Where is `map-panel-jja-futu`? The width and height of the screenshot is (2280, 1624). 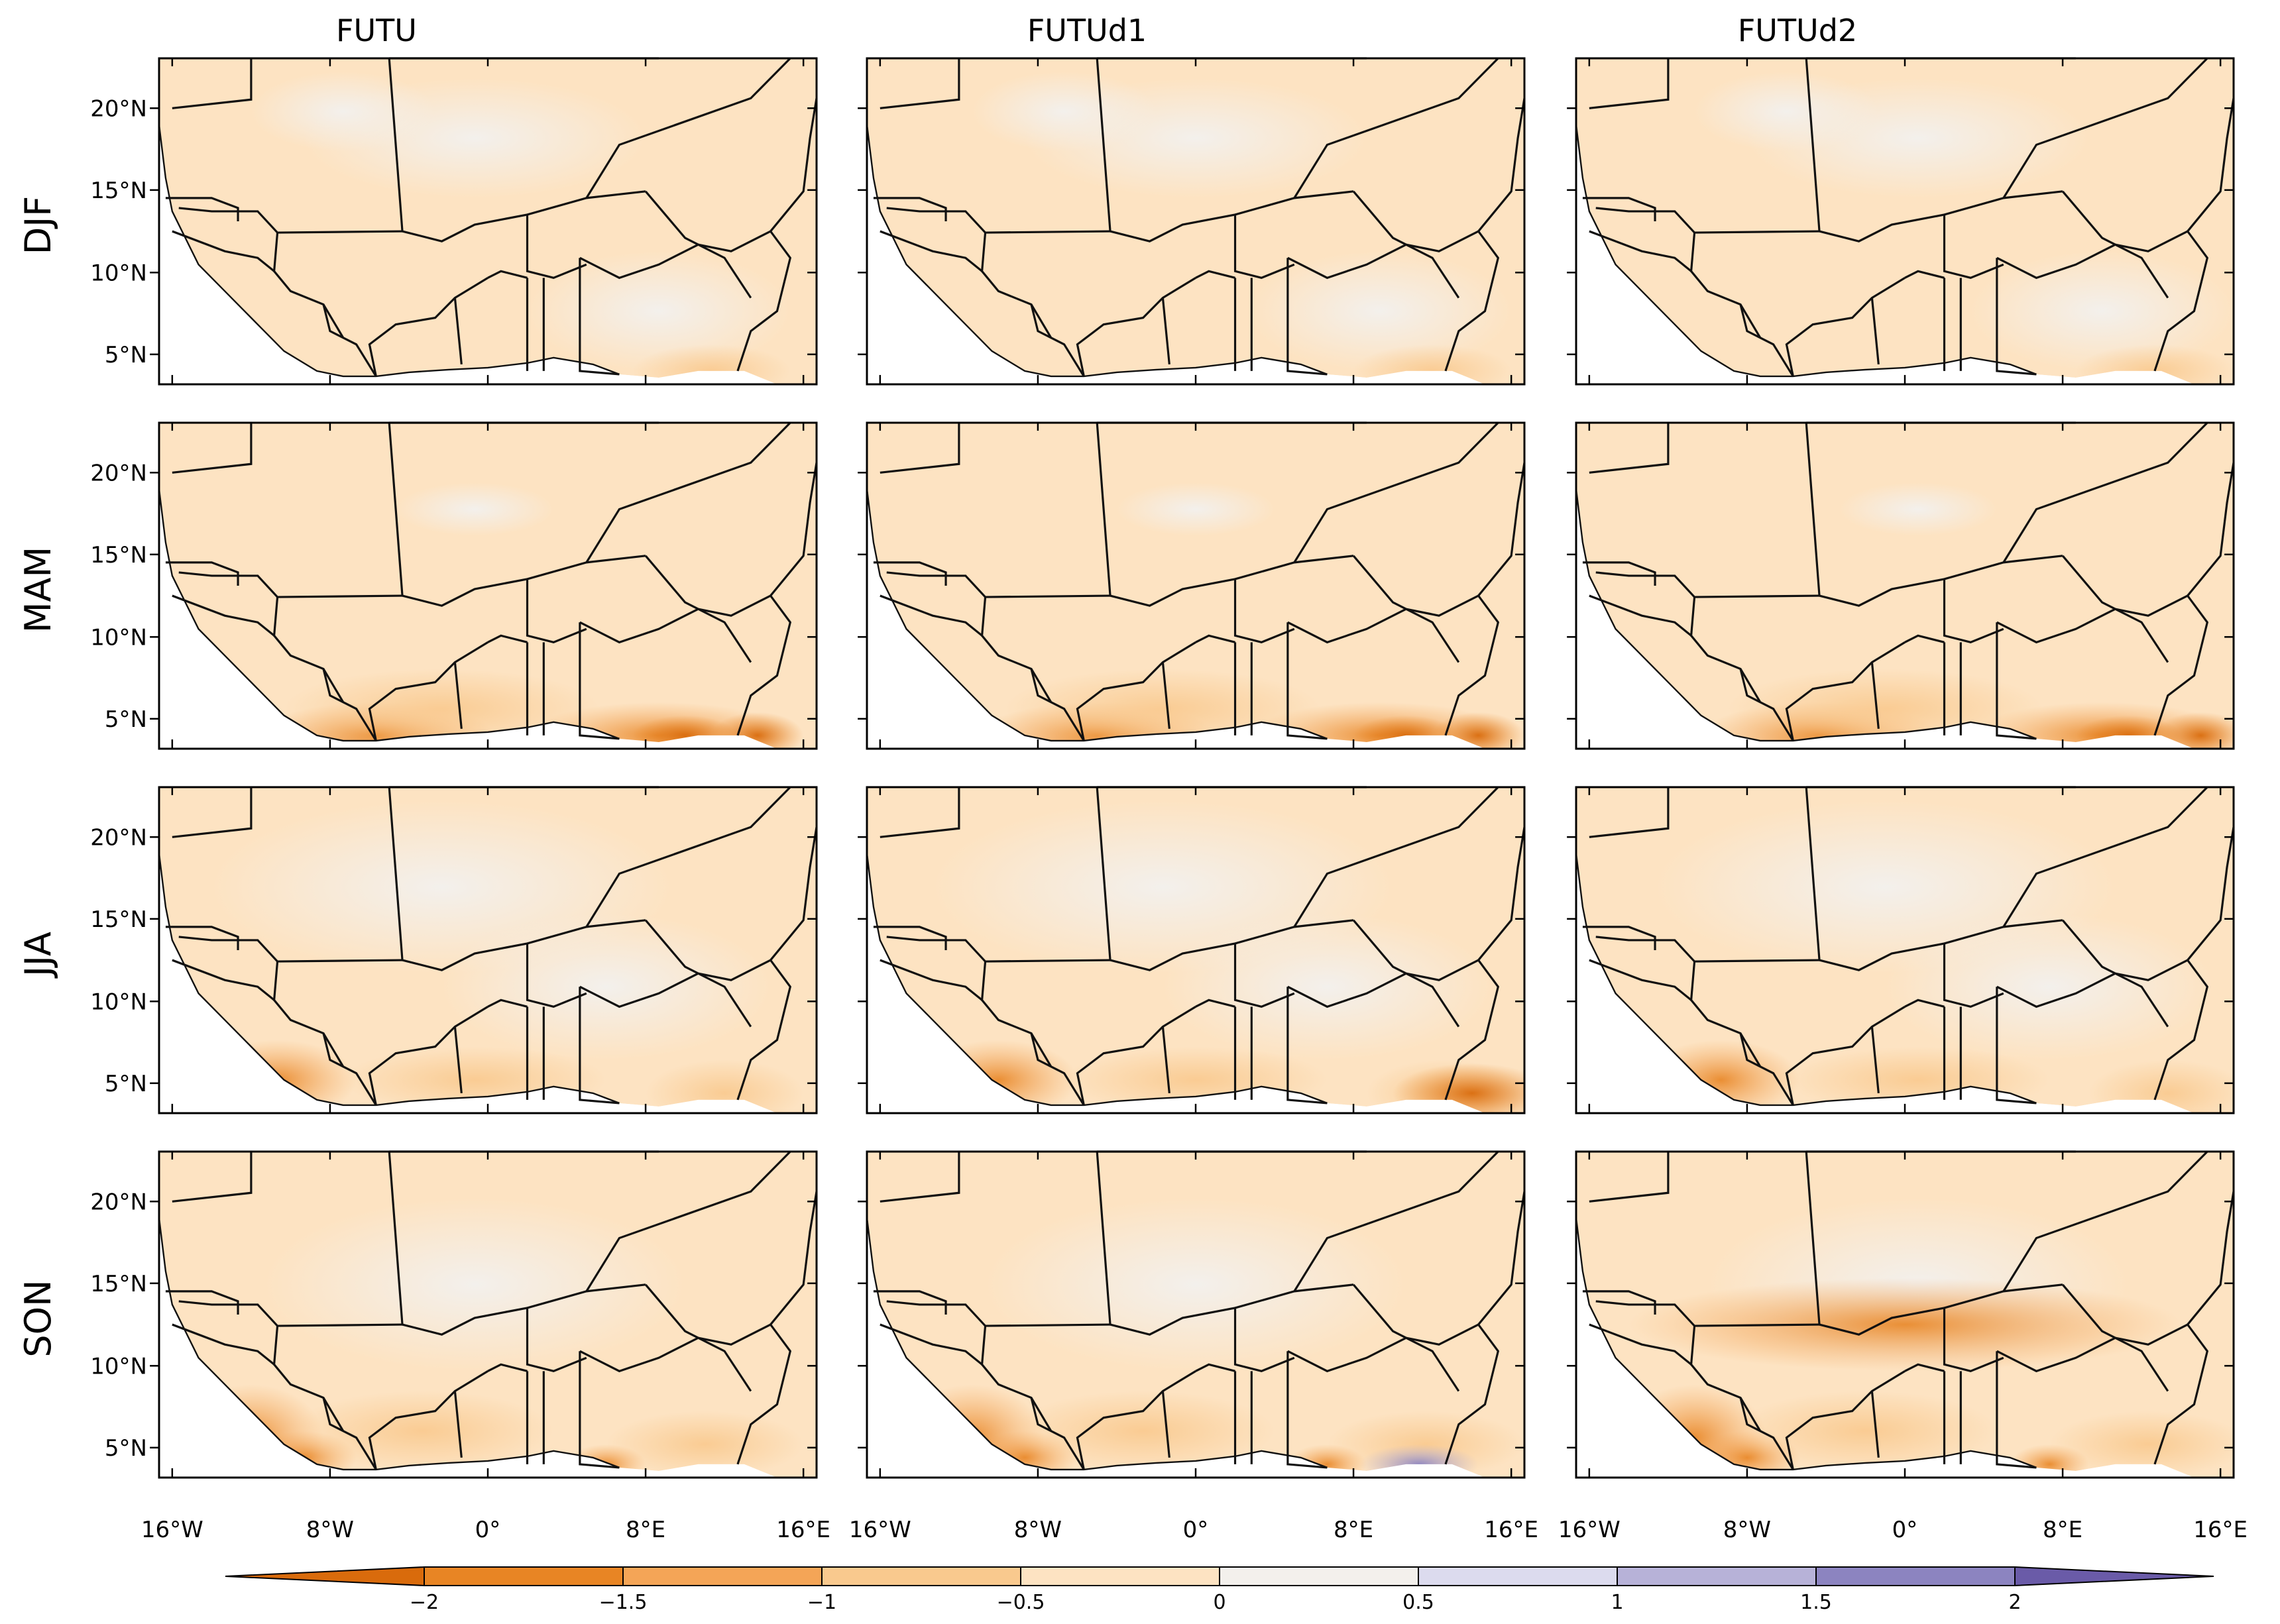
map-panel-jja-futu is located at coordinates (484, 950).